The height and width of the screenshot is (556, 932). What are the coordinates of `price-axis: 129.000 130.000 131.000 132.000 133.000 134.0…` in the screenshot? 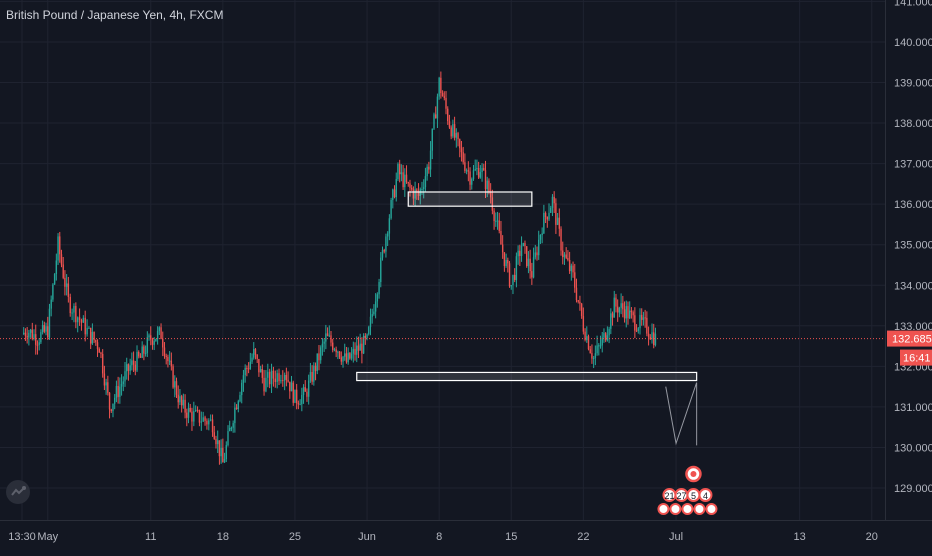 It's located at (908, 260).